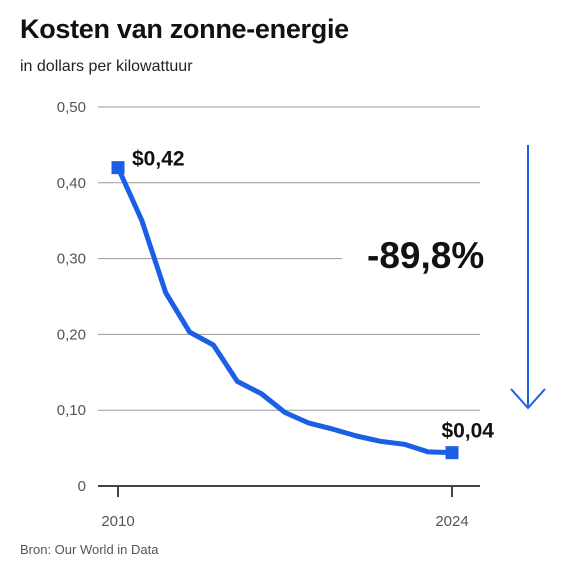  What do you see at coordinates (184, 29) in the screenshot?
I see `chart-title: Kosten van zonne-energie` at bounding box center [184, 29].